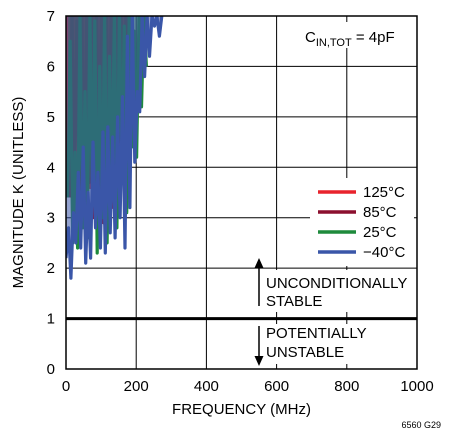 This screenshot has height=432, width=453. Describe the element at coordinates (361, 222) in the screenshot. I see `legend: 125°C 85°C 25°C −40°C` at that location.